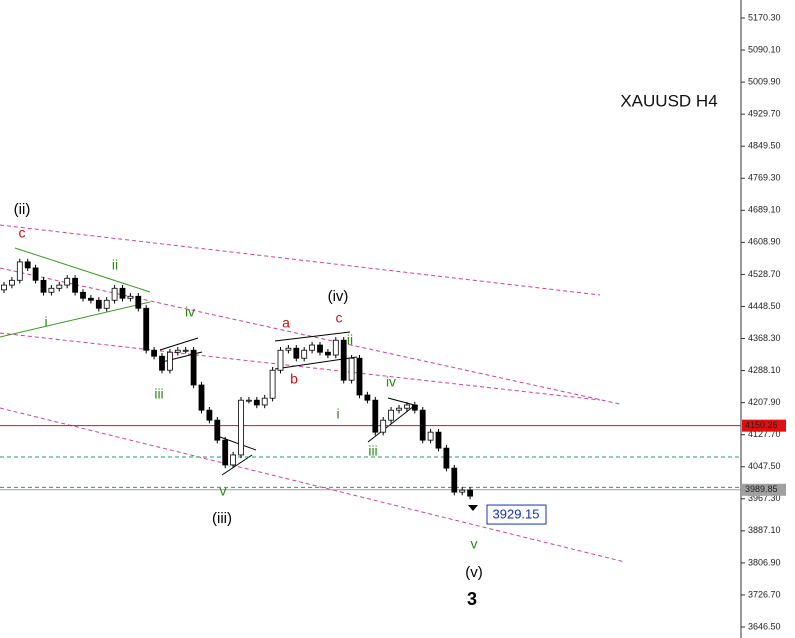  What do you see at coordinates (474, 544) in the screenshot?
I see `wave-label: v` at bounding box center [474, 544].